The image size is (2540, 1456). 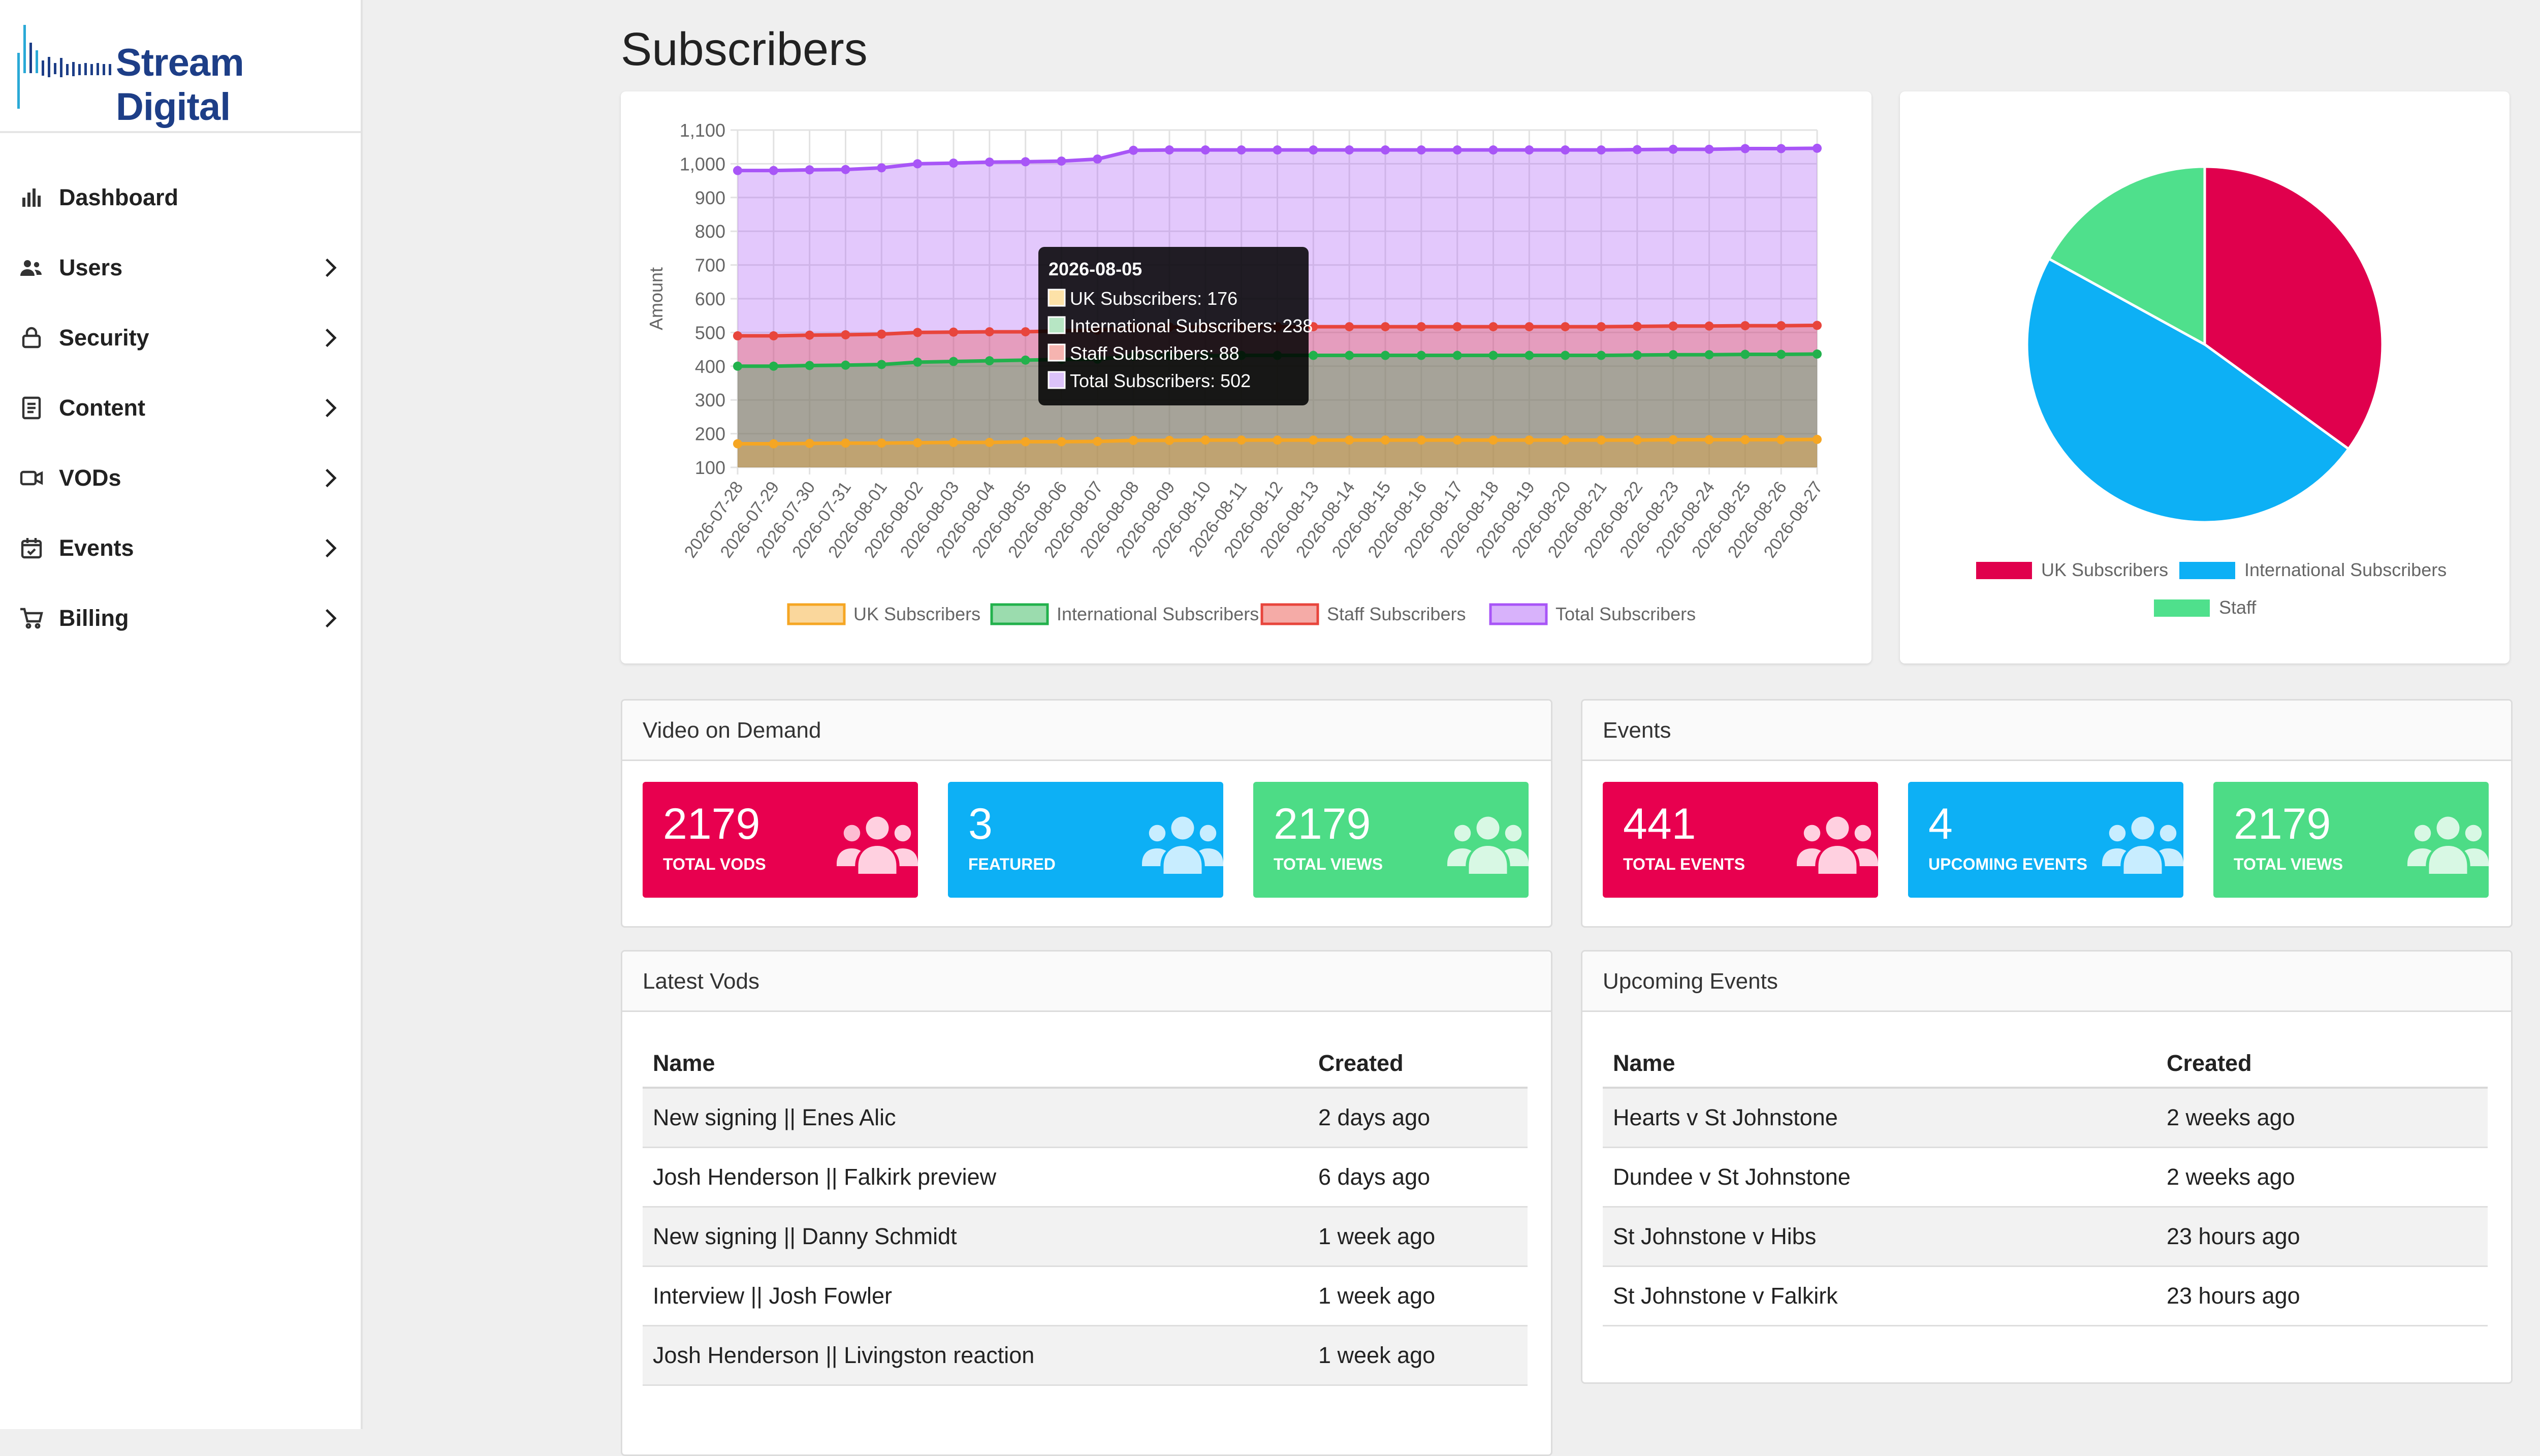 I want to click on sidebar-item-content: Content, so click(x=180, y=408).